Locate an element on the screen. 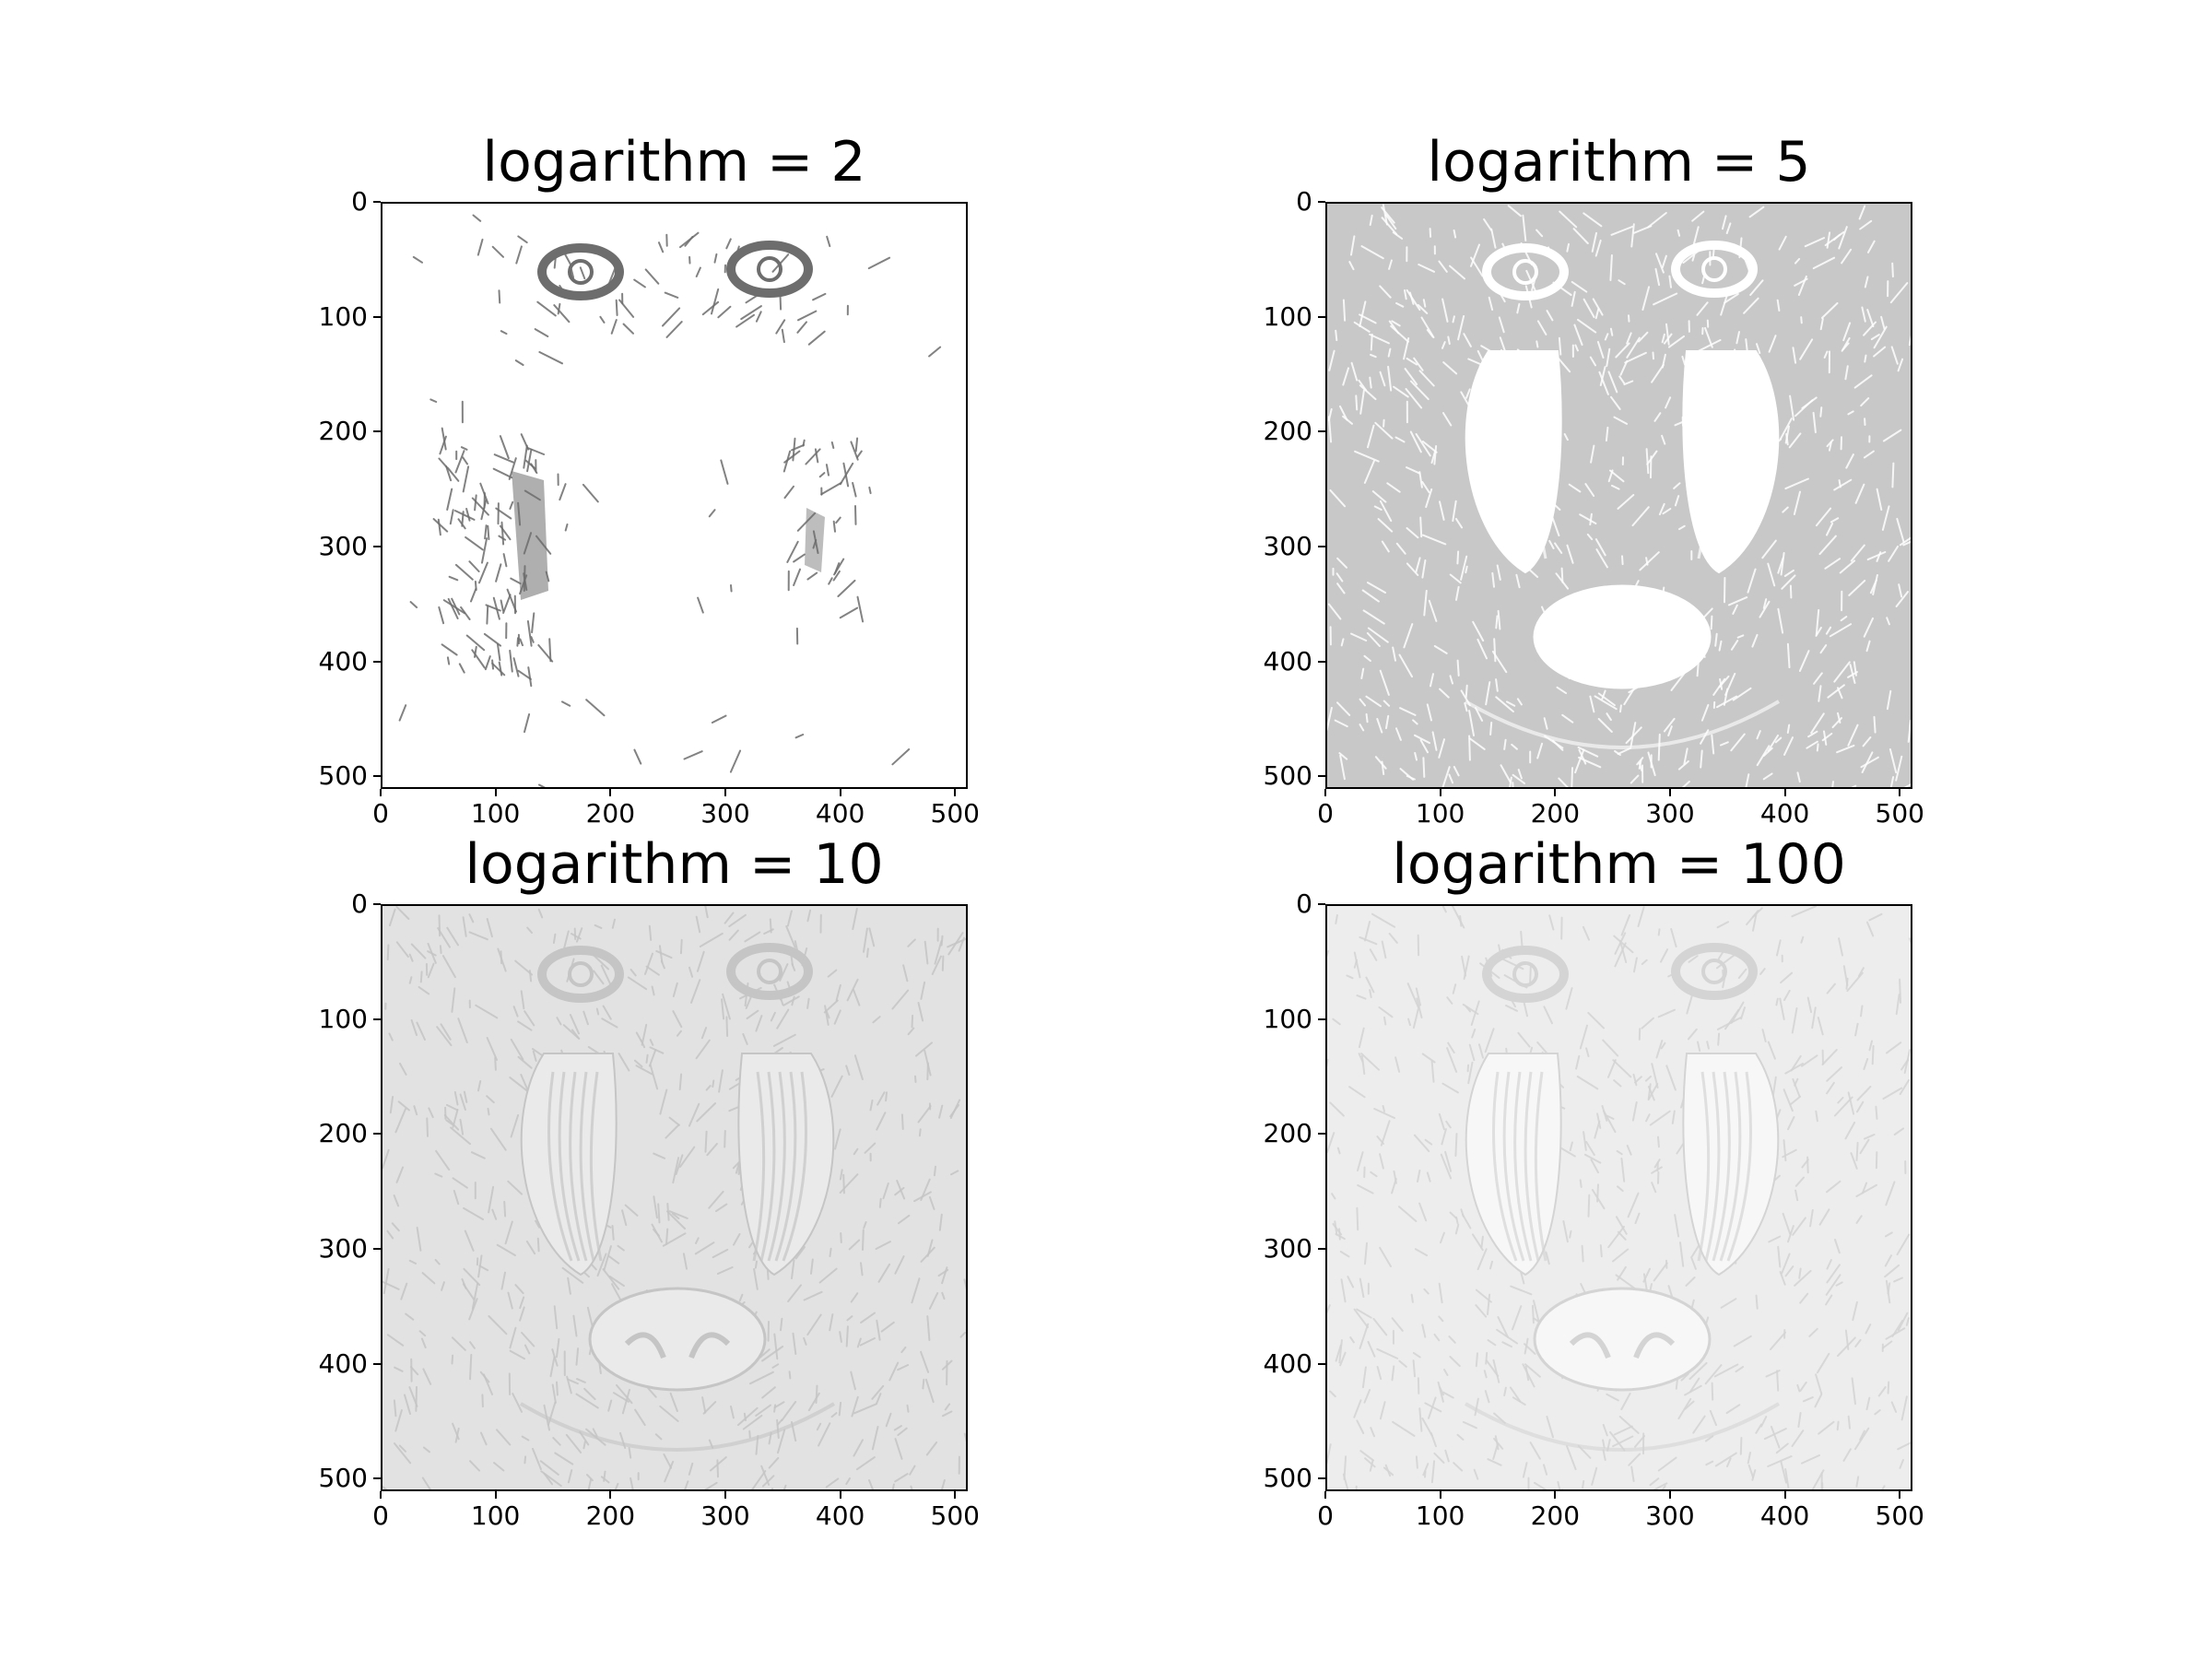  y-tick-label: 400 is located at coordinates (343, 1363).